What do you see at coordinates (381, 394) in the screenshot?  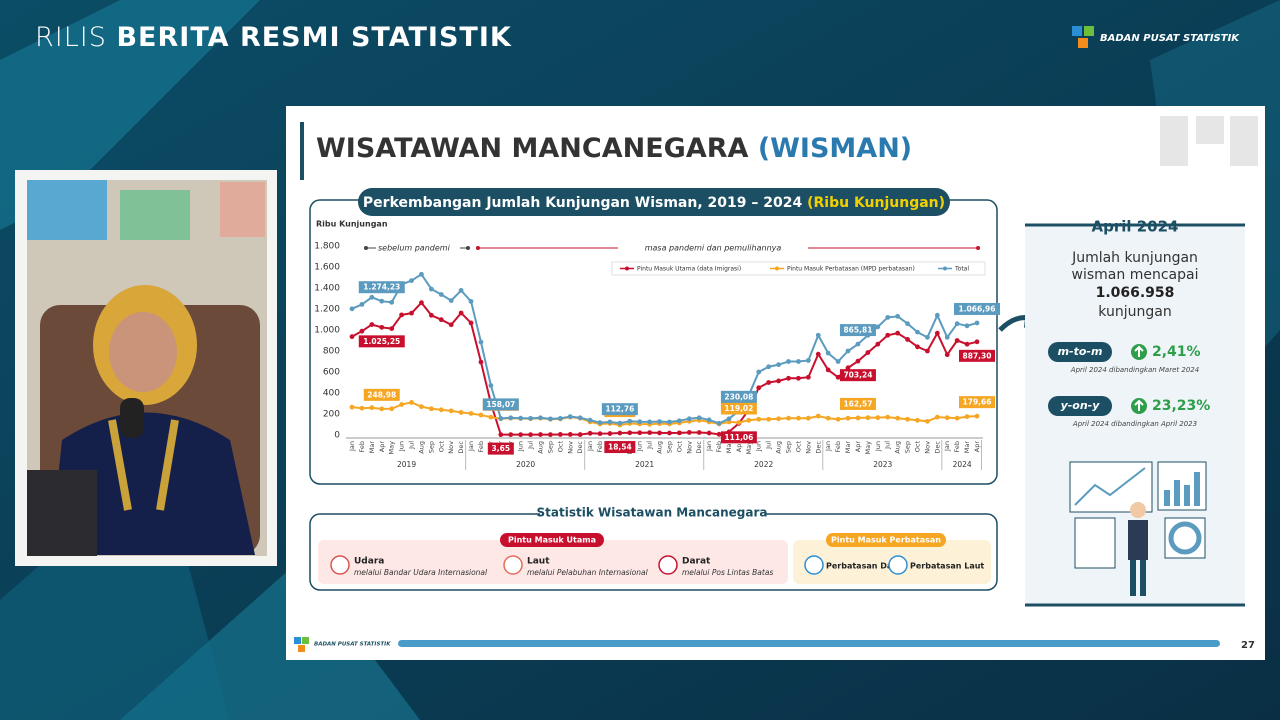 I see `value-label: 248,98` at bounding box center [381, 394].